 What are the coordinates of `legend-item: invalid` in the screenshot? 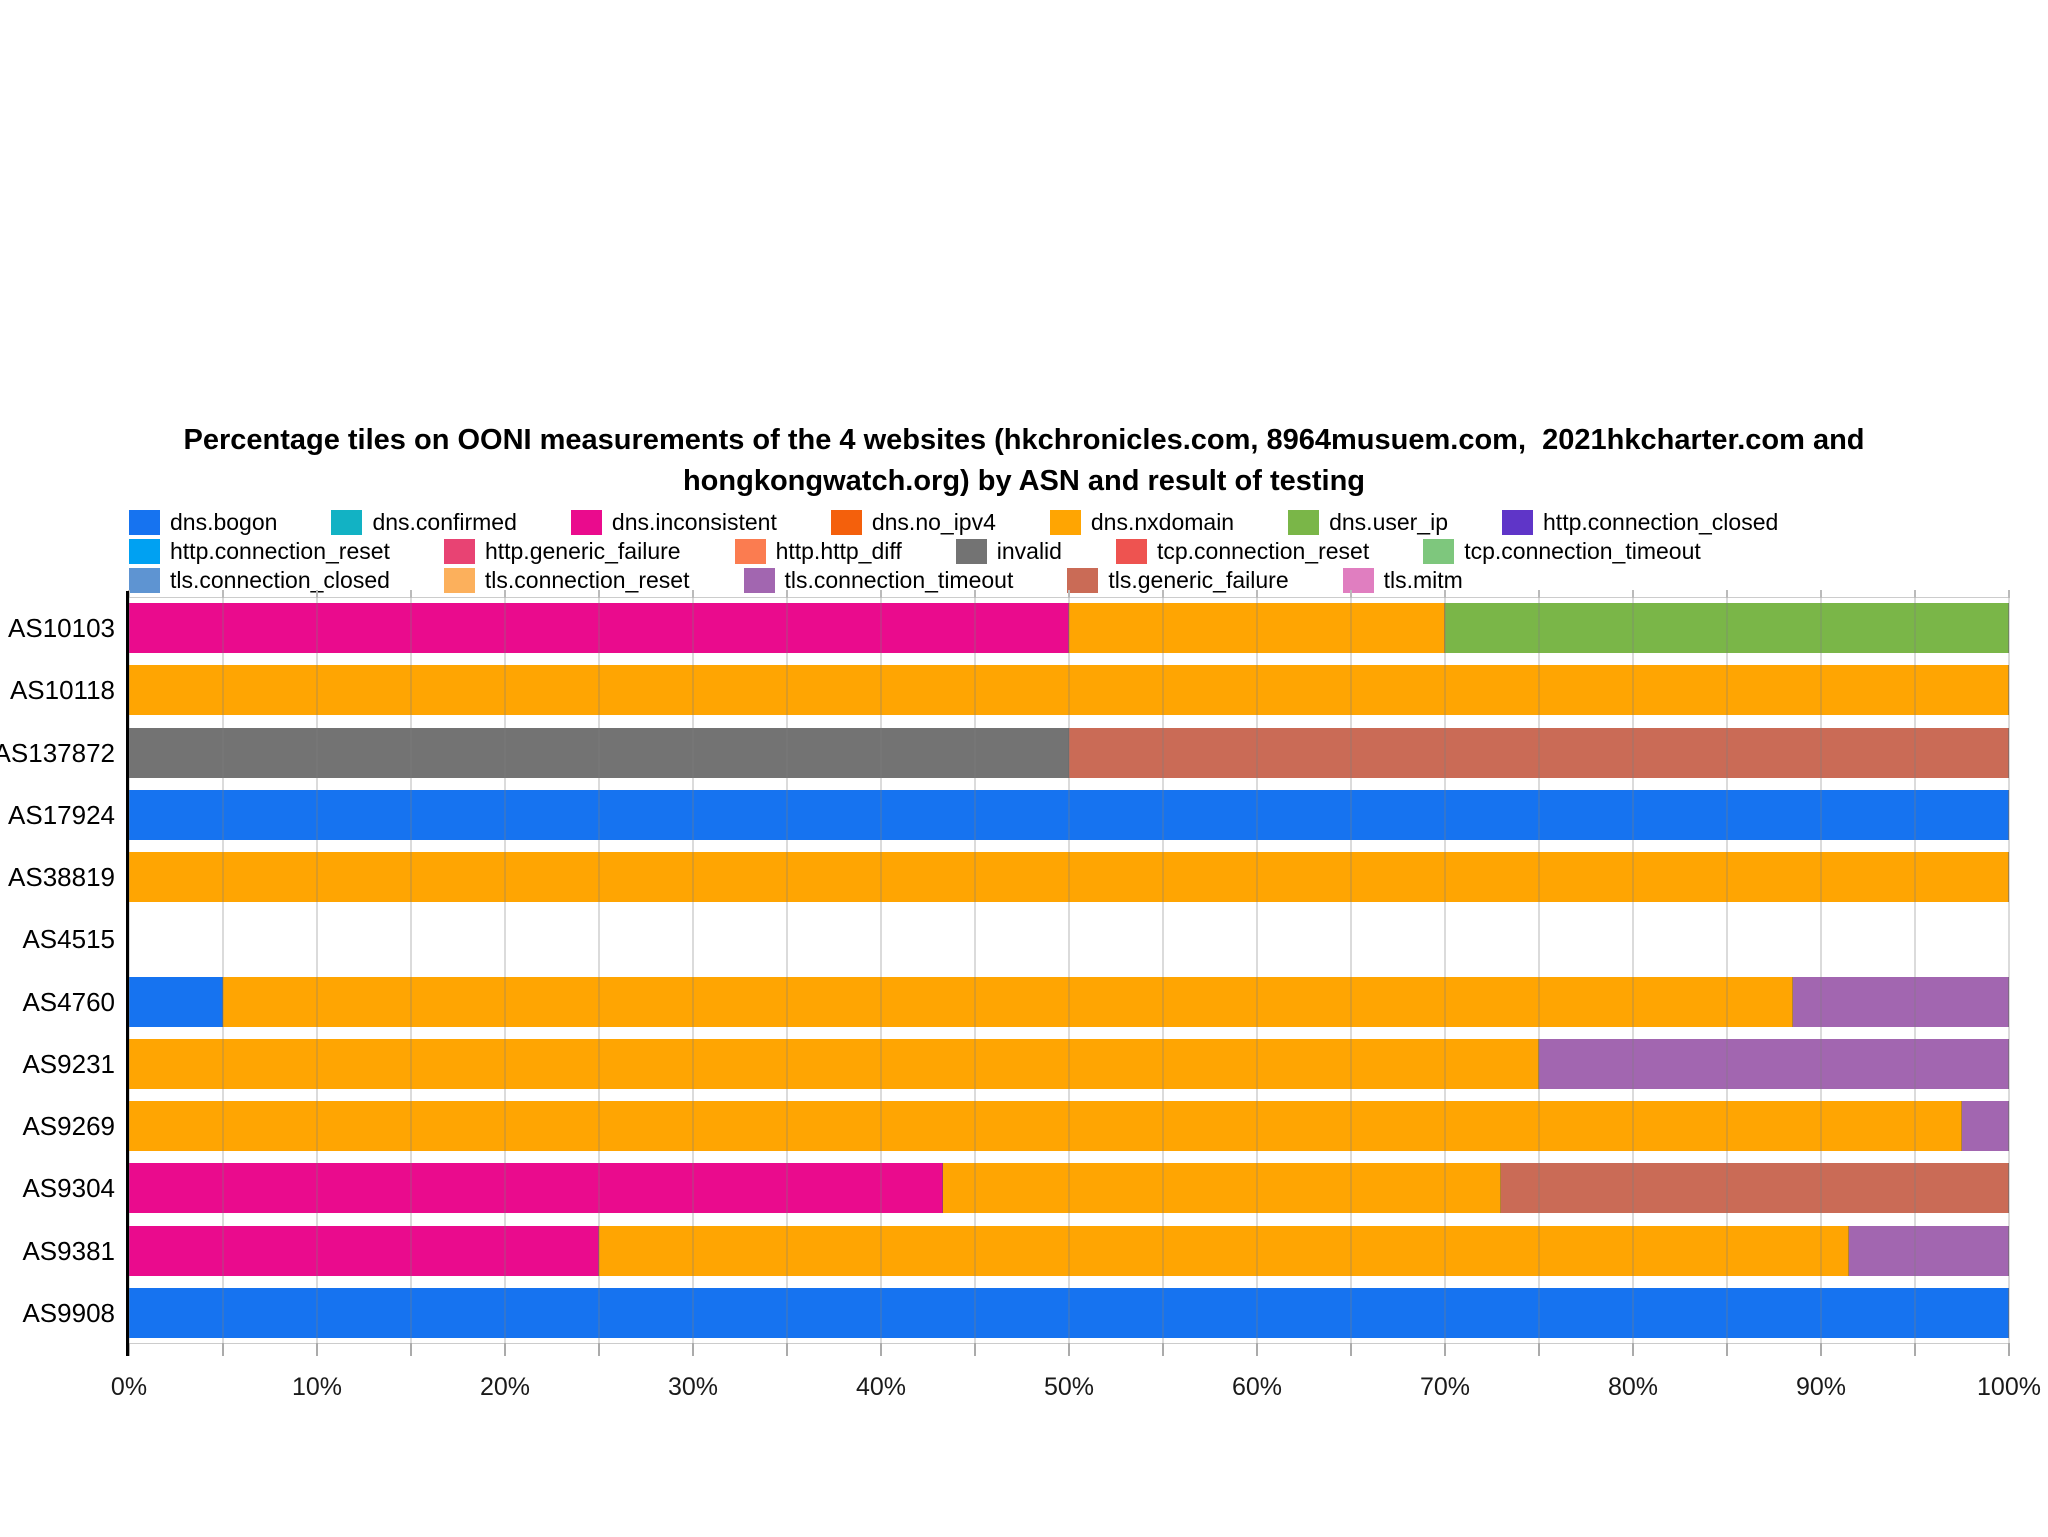 It's located at (1008, 551).